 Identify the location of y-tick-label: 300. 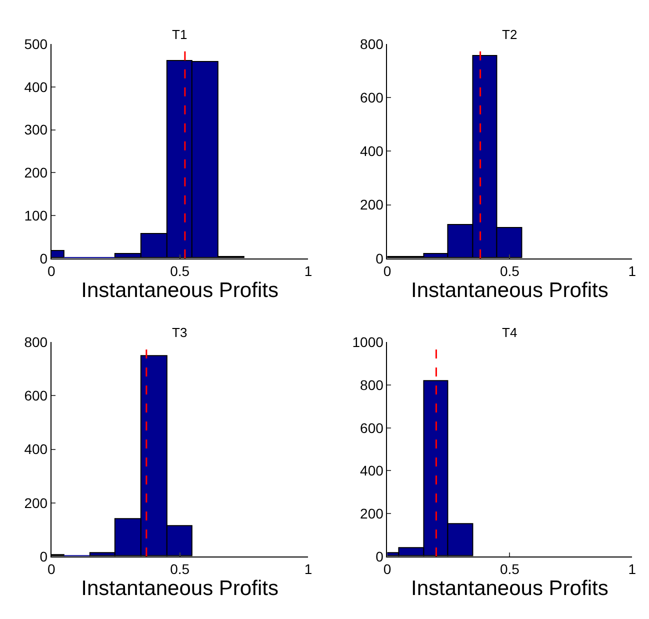
(36, 130).